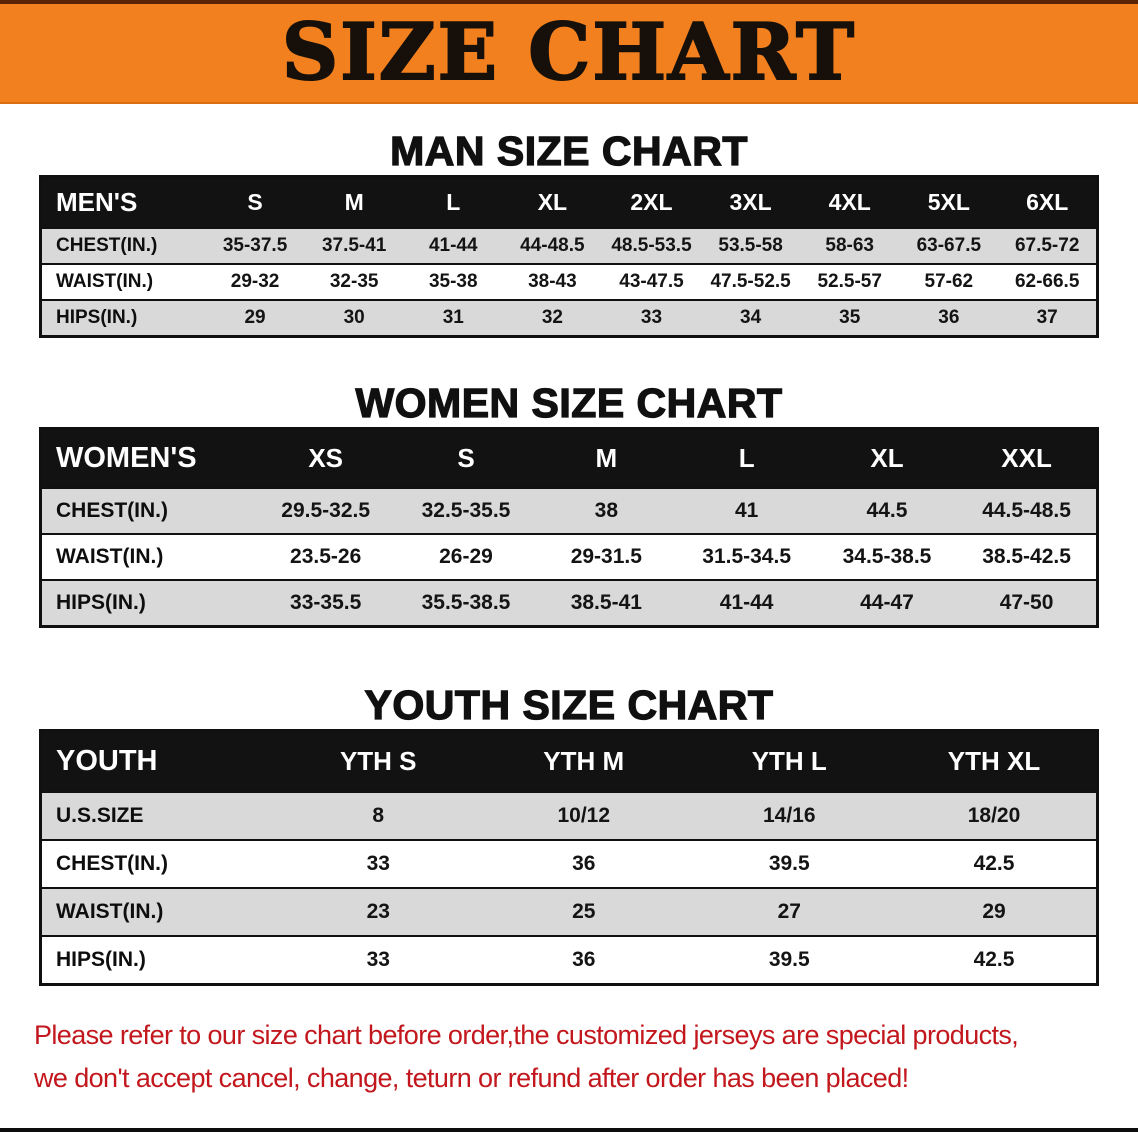  I want to click on cell-value: 33-35.5, so click(325, 603).